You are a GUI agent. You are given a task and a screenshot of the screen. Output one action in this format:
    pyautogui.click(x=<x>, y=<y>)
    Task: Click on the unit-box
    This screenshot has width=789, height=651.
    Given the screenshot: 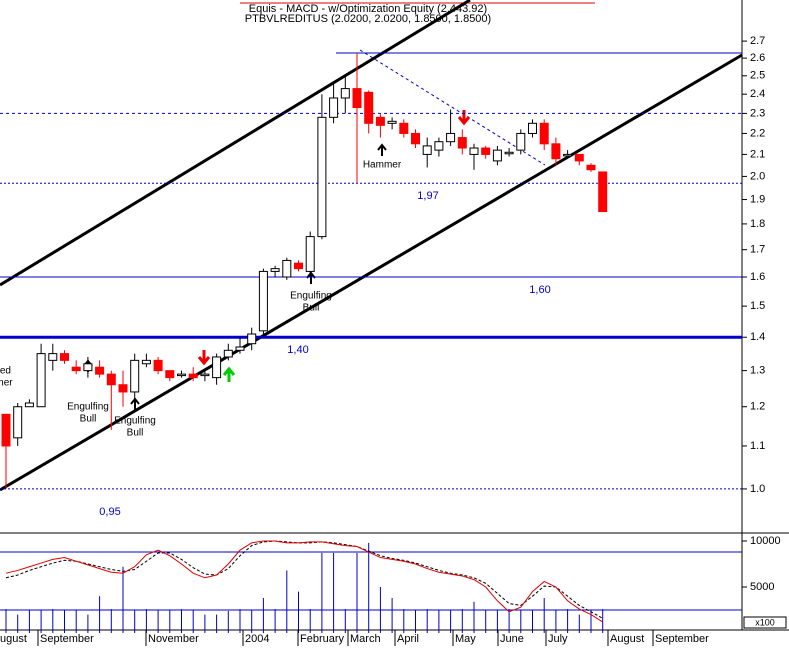 What is the action you would take?
    pyautogui.click(x=765, y=622)
    